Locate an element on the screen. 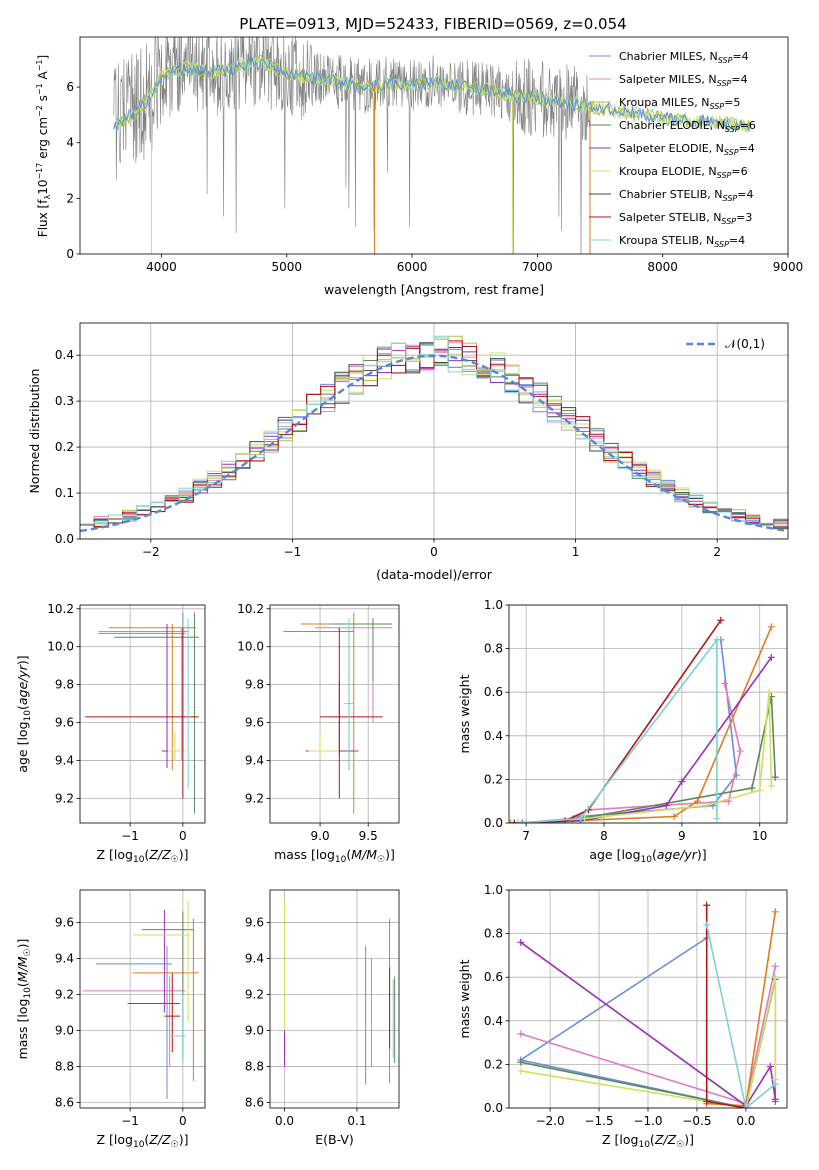 The width and height of the screenshot is (819, 1170). label-part: M/M is located at coordinates (22, 969).